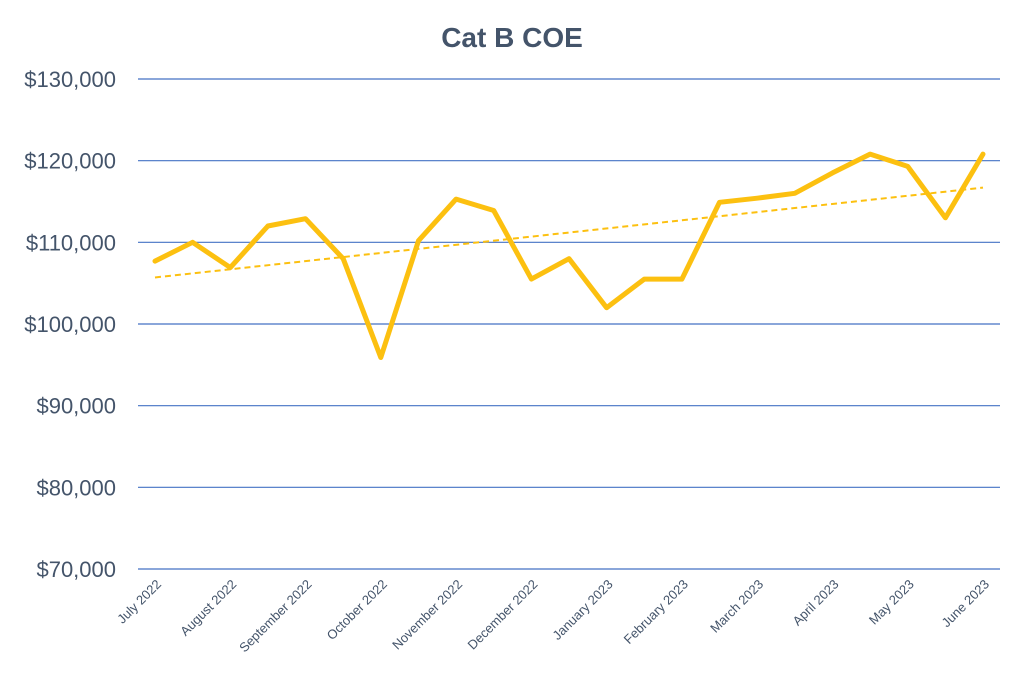 The width and height of the screenshot is (1024, 683). What do you see at coordinates (275, 616) in the screenshot?
I see `x-tick-label: September 2022` at bounding box center [275, 616].